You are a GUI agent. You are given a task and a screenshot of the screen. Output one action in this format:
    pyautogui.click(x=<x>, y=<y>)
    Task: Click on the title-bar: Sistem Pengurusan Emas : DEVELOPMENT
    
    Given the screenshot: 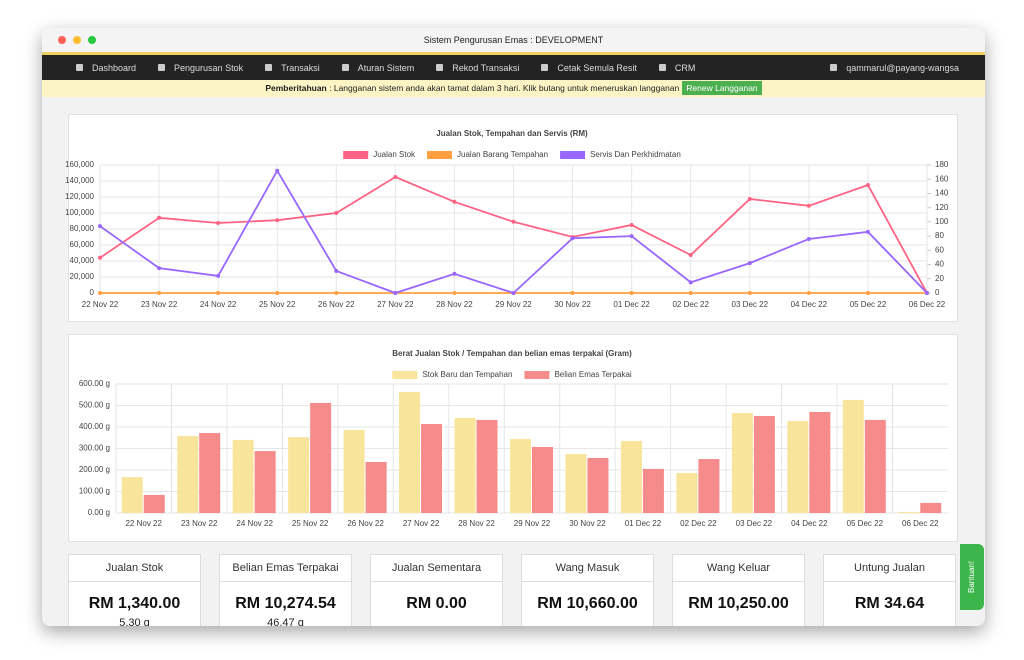 What is the action you would take?
    pyautogui.click(x=513, y=41)
    